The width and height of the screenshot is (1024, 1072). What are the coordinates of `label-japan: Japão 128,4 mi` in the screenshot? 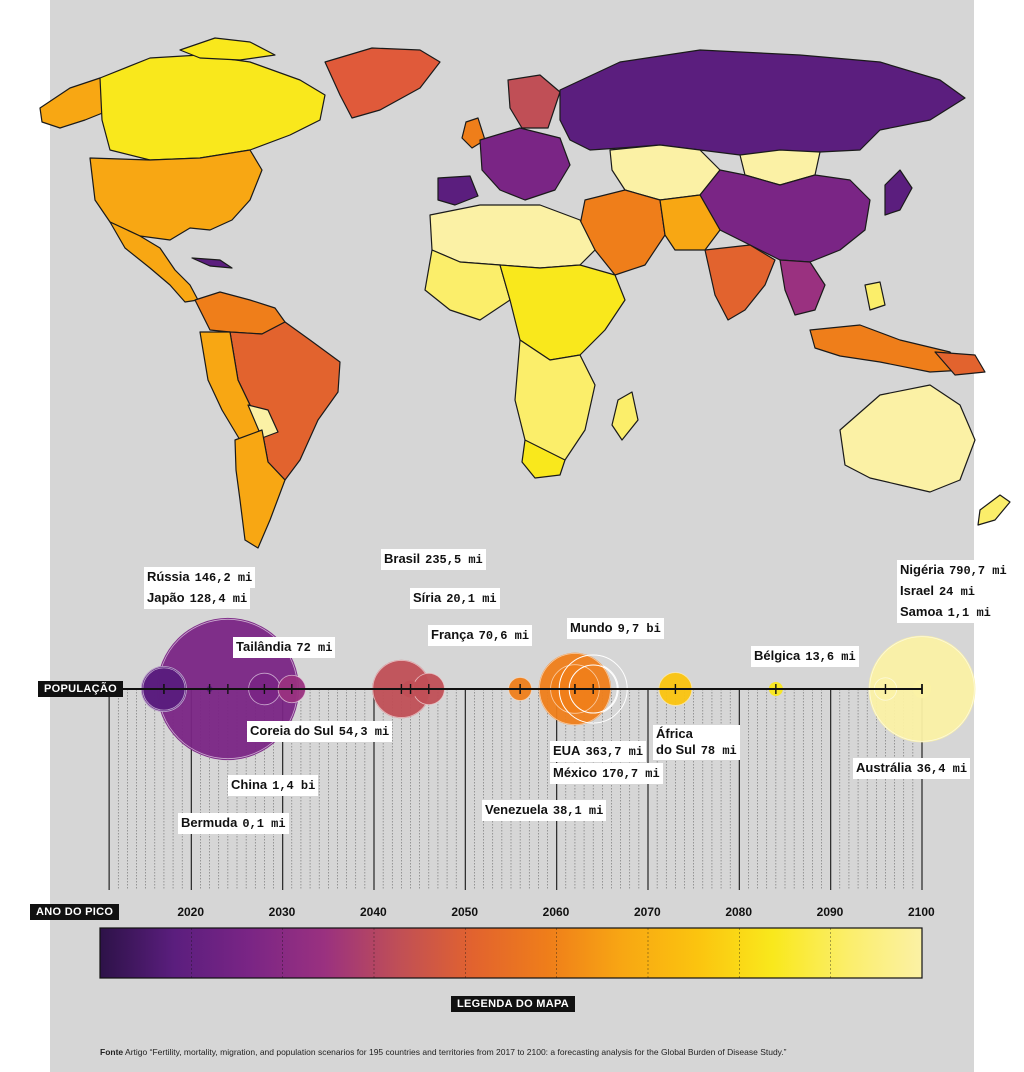 It's located at (197, 598).